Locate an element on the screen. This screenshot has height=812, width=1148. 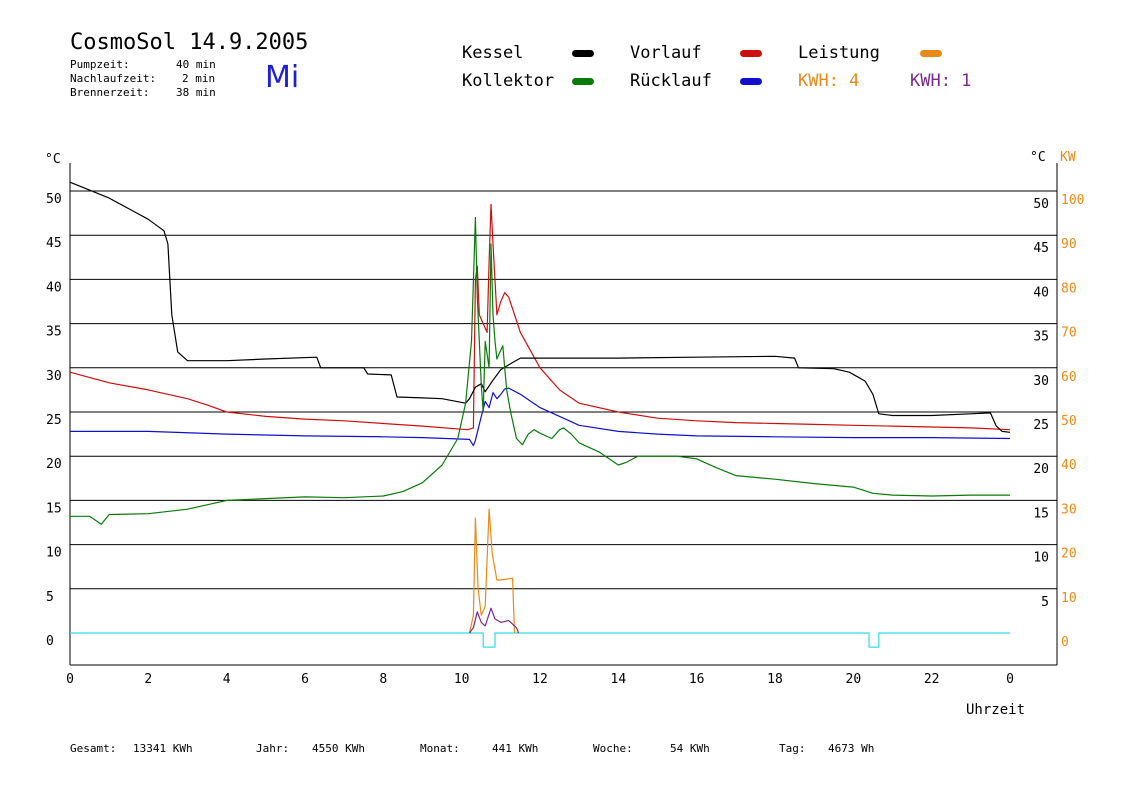
pumpzeit-value: 40 min is located at coordinates (196, 64).